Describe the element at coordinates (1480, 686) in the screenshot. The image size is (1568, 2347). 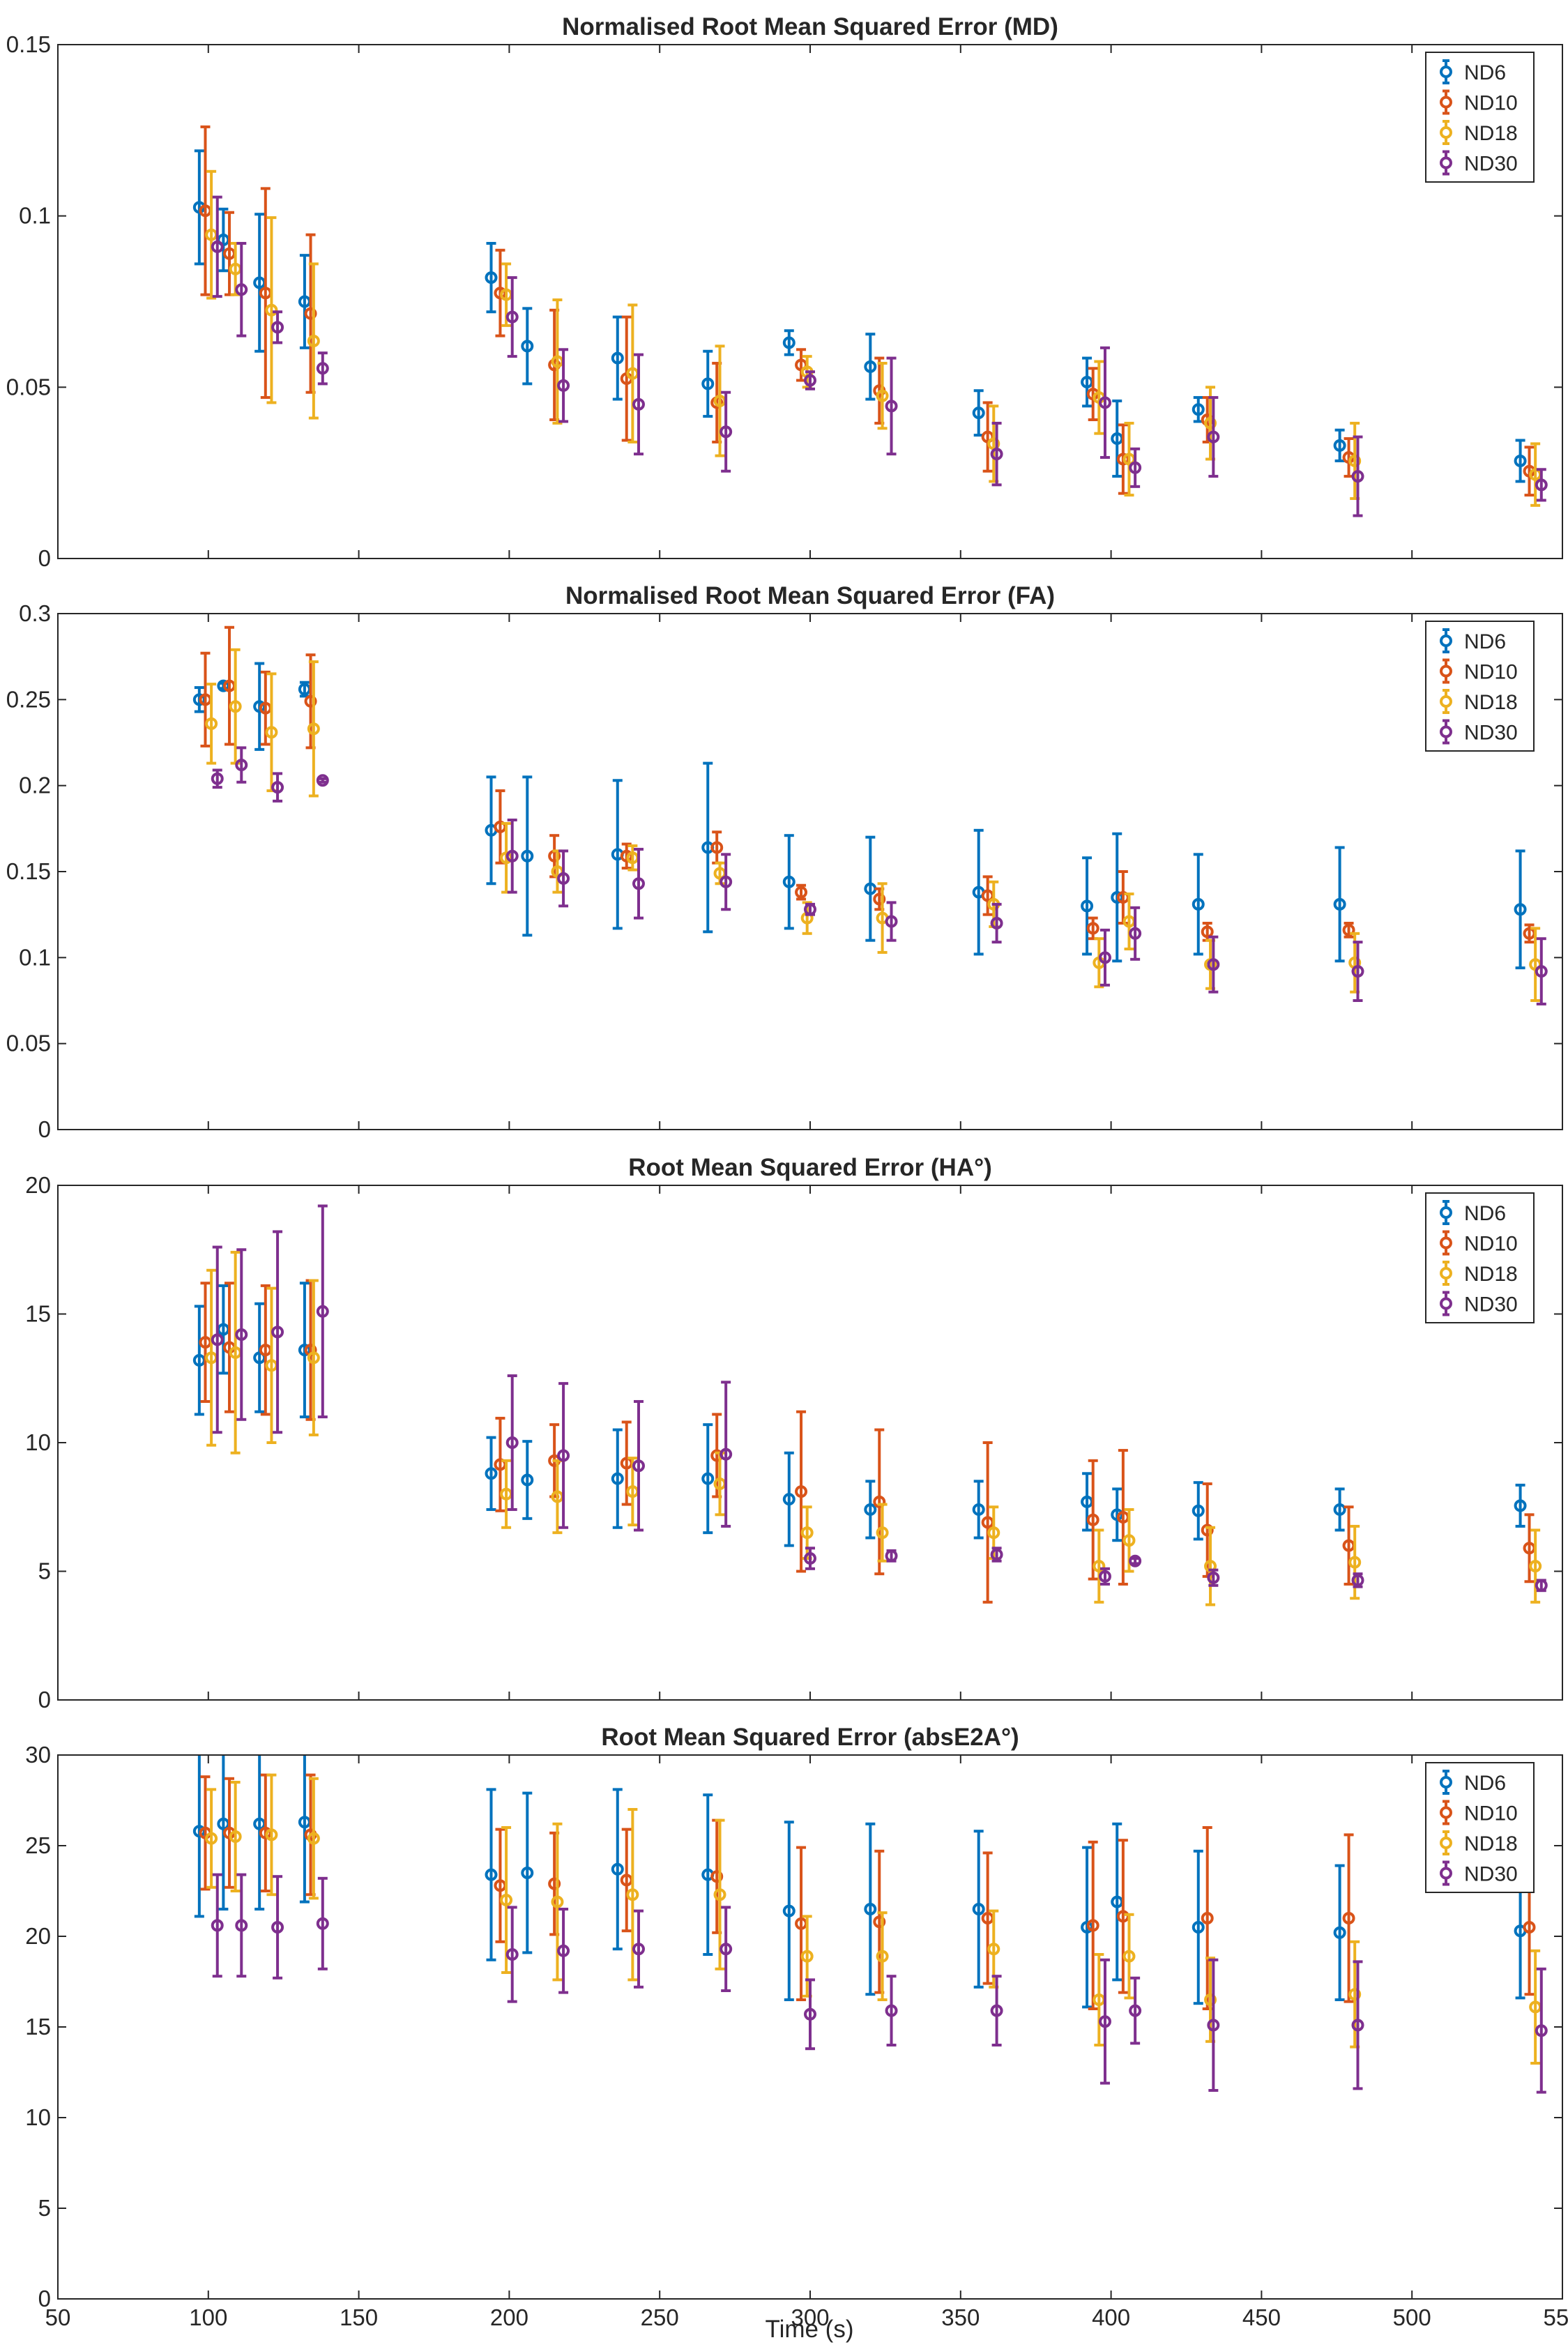
I see `legend: ND6 ND10 ND18 ND30` at that location.